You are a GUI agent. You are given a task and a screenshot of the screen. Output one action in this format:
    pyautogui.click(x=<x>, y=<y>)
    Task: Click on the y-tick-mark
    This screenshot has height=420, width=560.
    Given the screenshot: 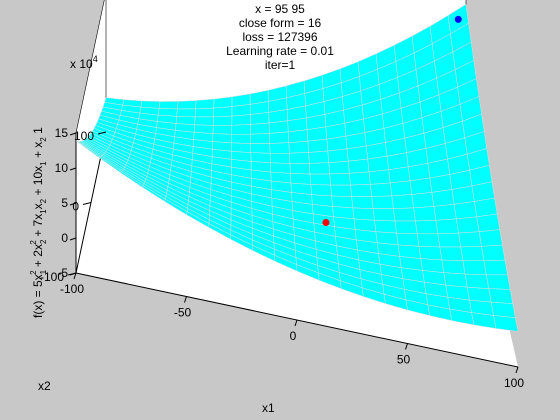 What is the action you would take?
    pyautogui.click(x=87, y=203)
    